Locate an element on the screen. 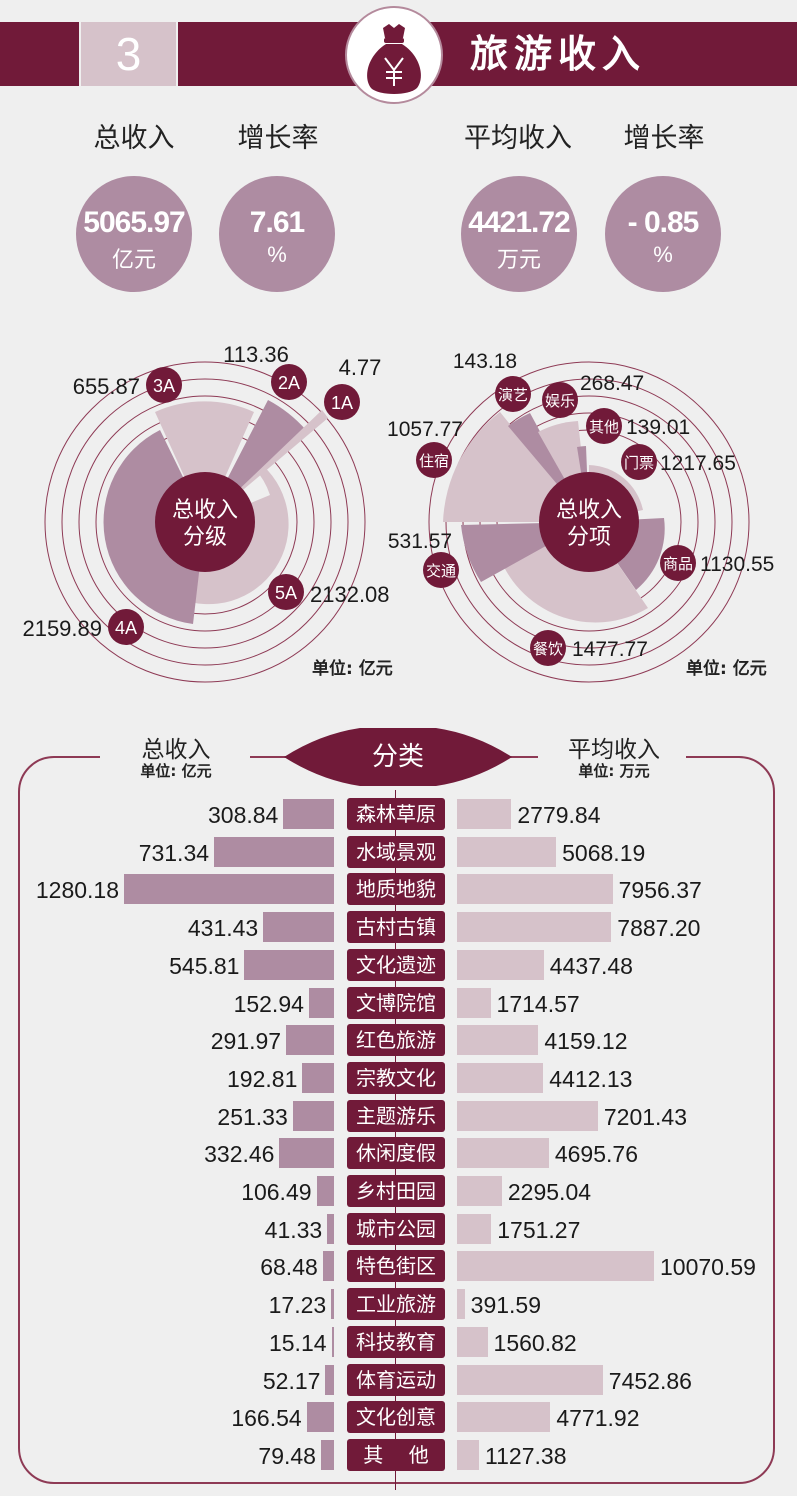  tag-yule: 娱乐 268.47 is located at coordinates (593, 395).